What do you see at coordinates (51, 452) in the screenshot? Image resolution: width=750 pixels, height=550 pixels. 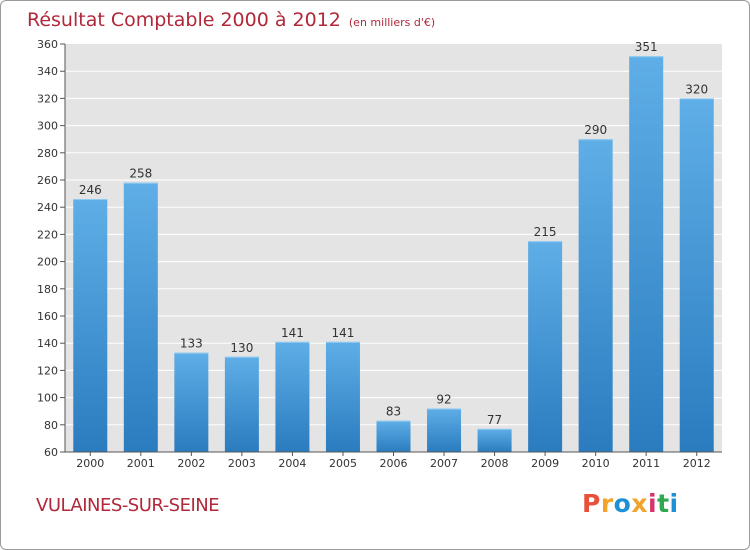 I see `y-tick-label: 60` at bounding box center [51, 452].